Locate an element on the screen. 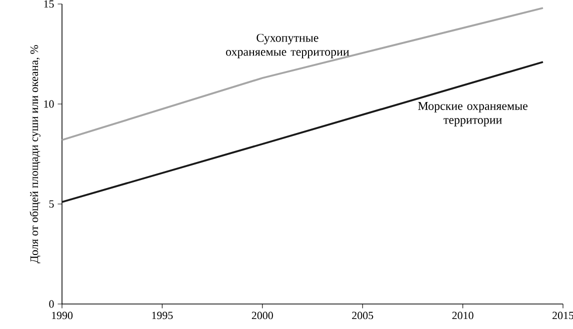  y-tick-label: 5 is located at coordinates (51, 204).